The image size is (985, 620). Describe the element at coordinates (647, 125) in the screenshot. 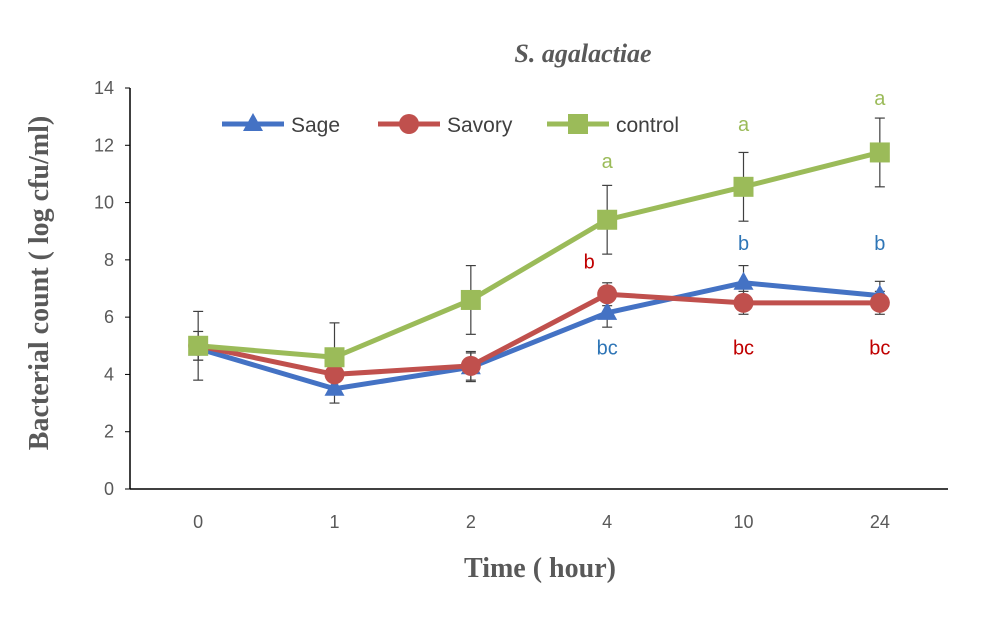

I see `legend-label-control: control` at that location.